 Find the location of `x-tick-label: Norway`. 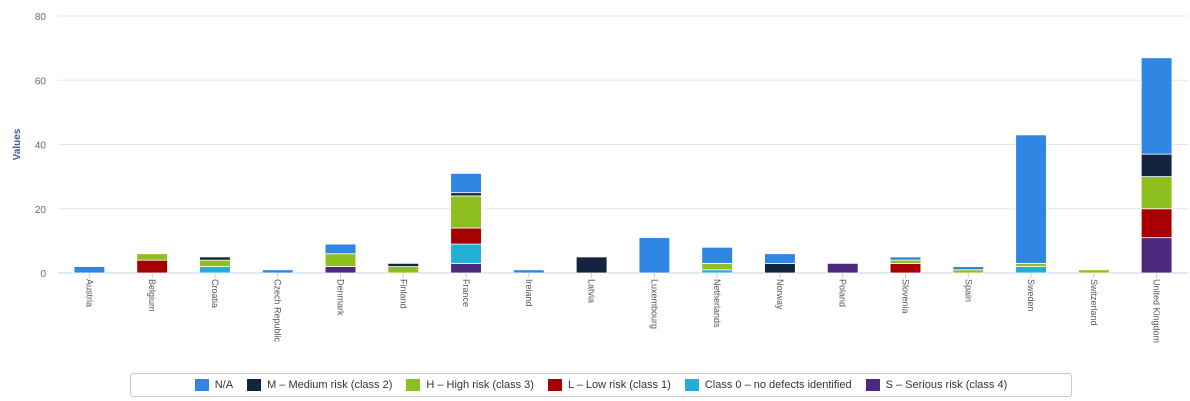

x-tick-label: Norway is located at coordinates (780, 294).